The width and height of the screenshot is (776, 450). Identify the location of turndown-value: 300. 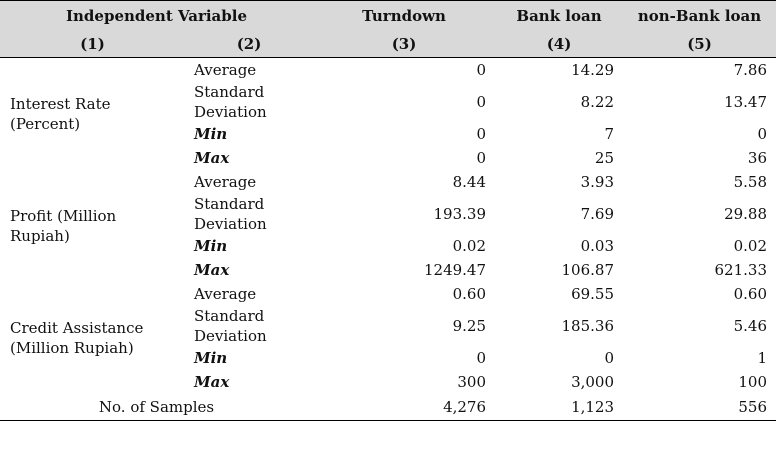
(472, 382).